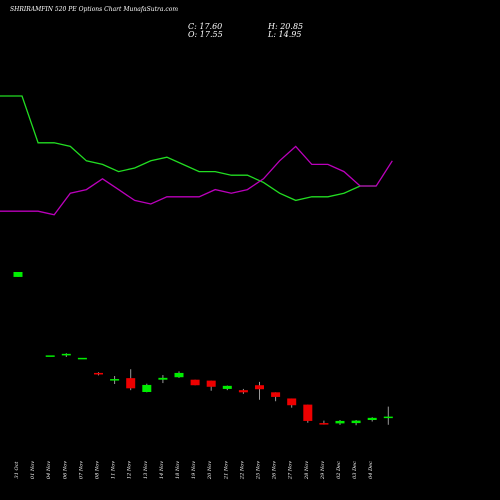  Describe the element at coordinates (33, 470) in the screenshot. I see `x-tick-label: 01 Nov` at that location.